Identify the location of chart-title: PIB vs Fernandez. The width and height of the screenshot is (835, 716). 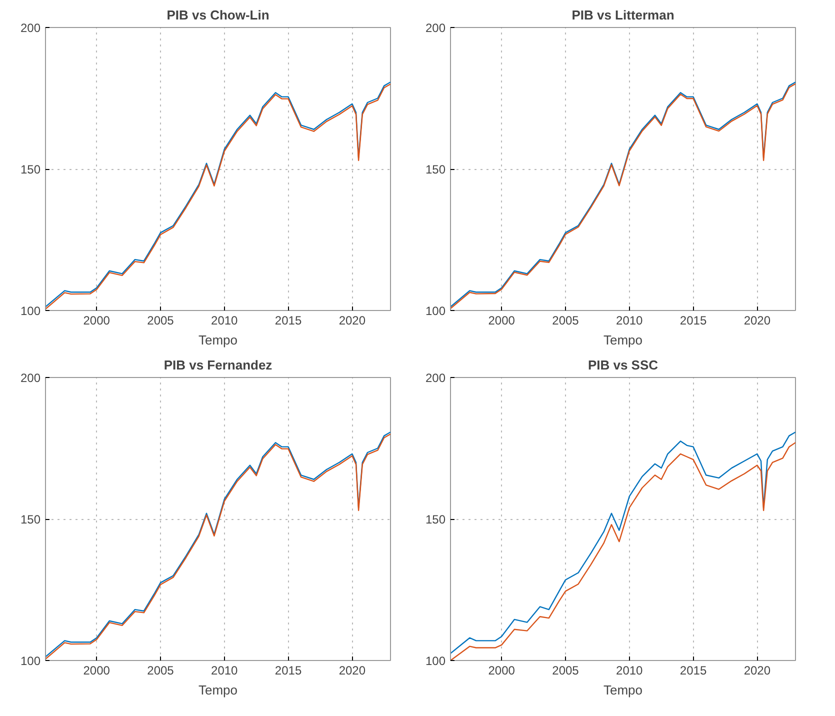
(218, 365).